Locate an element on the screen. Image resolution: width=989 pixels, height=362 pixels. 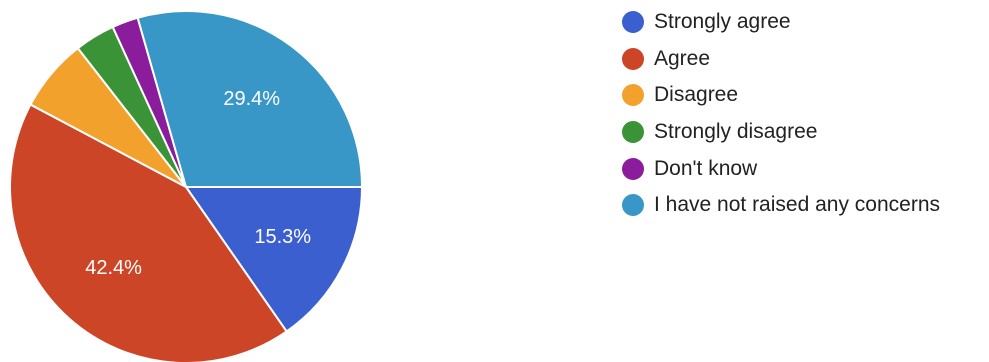
legend-label-dont-know: Don't know is located at coordinates (706, 168).